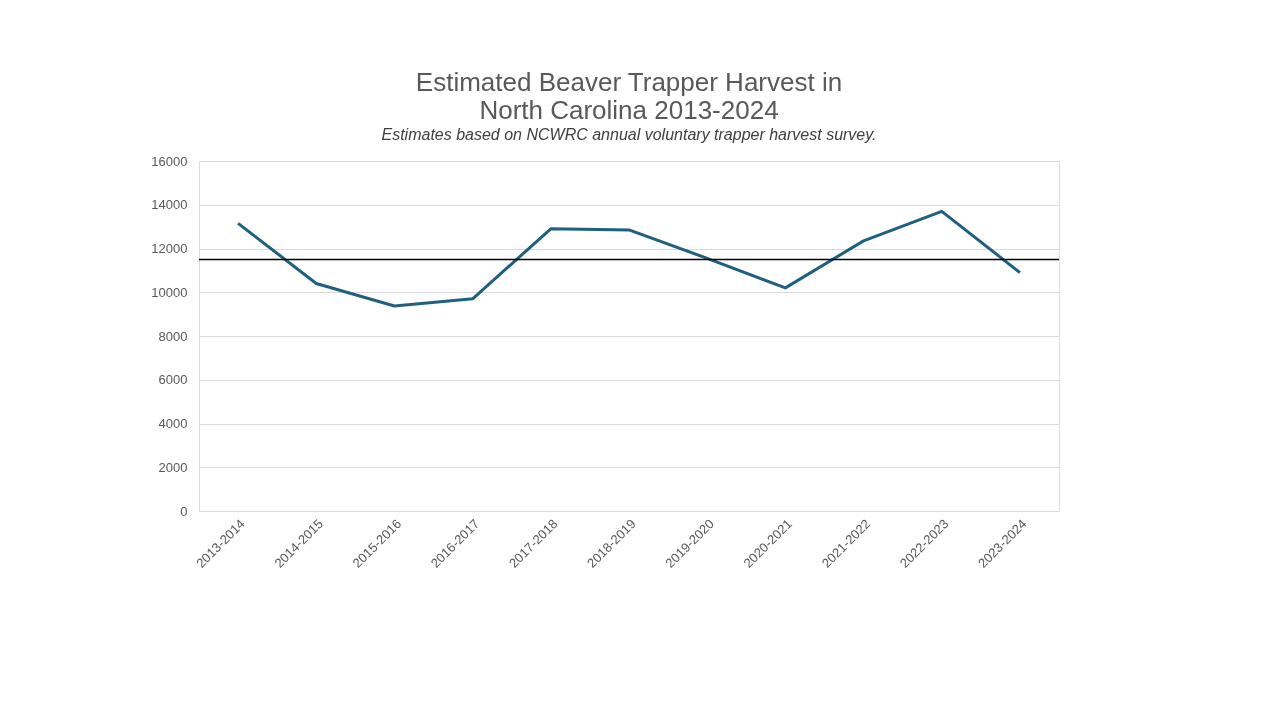  I want to click on text: Estimated Beaver Trapper Harvest in, so click(629, 82).